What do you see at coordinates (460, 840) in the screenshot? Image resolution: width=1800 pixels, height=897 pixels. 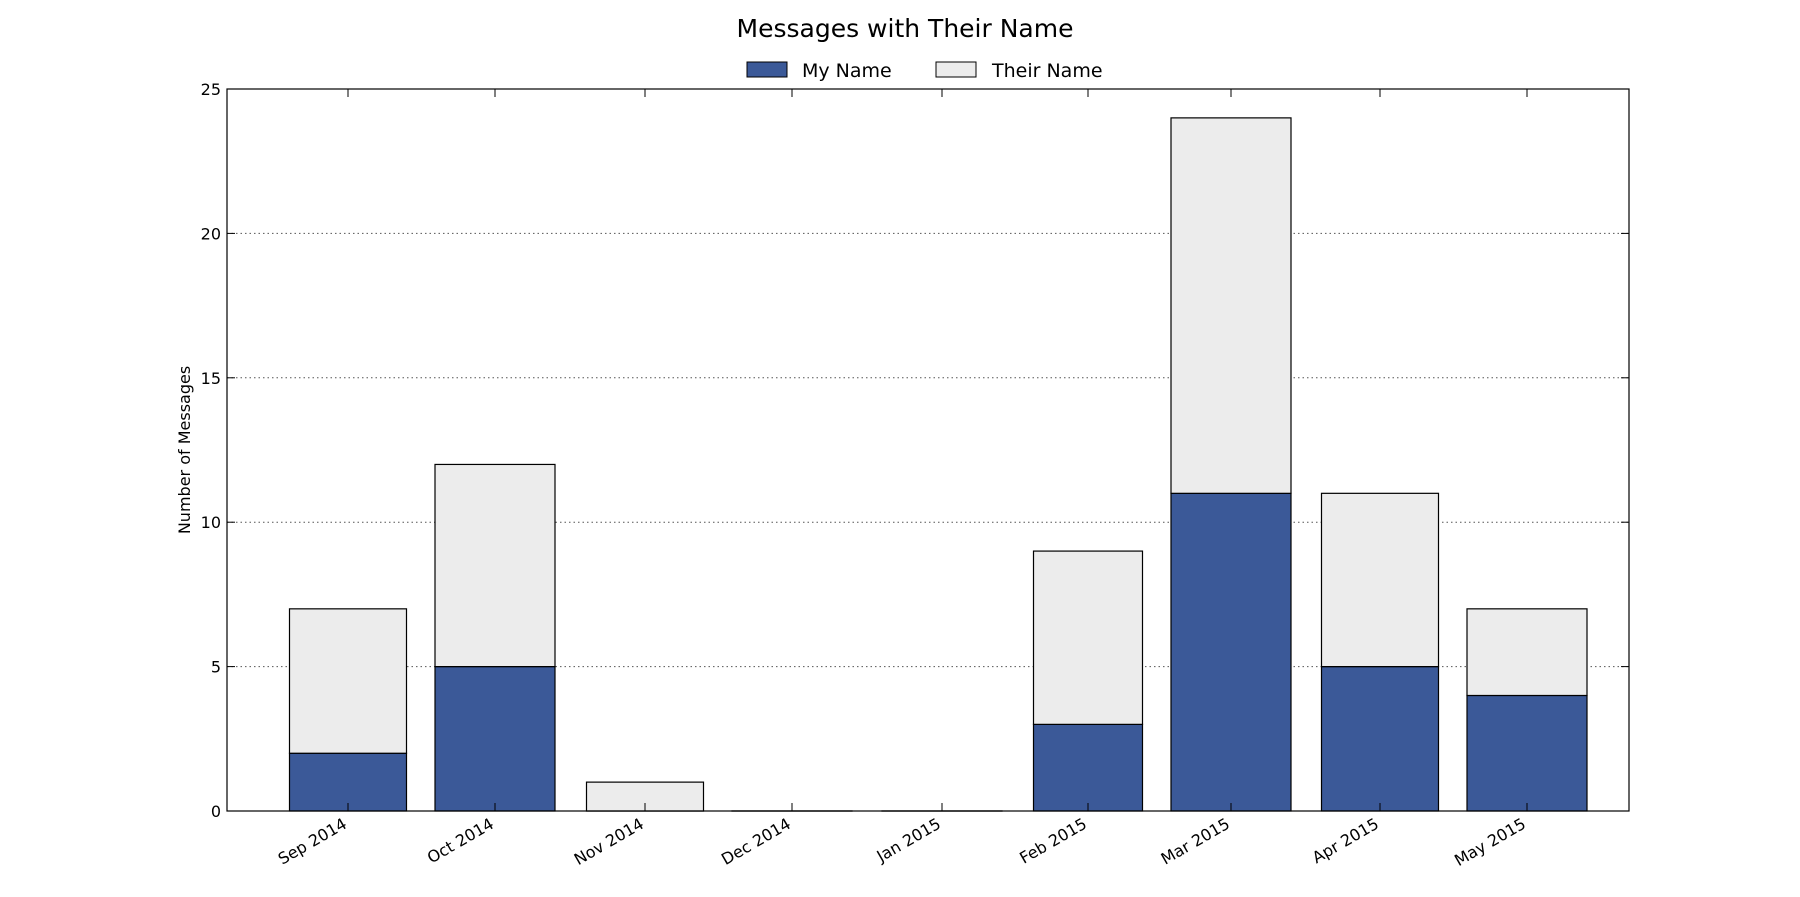 I see `x-tick-label: Oct 2014` at bounding box center [460, 840].